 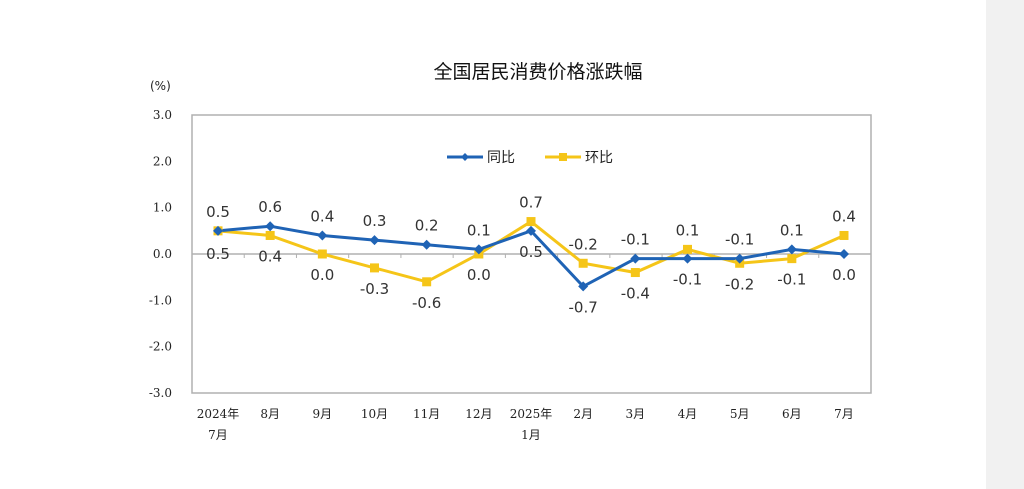 What do you see at coordinates (160, 347) in the screenshot?
I see `y-tick-label: -2.0` at bounding box center [160, 347].